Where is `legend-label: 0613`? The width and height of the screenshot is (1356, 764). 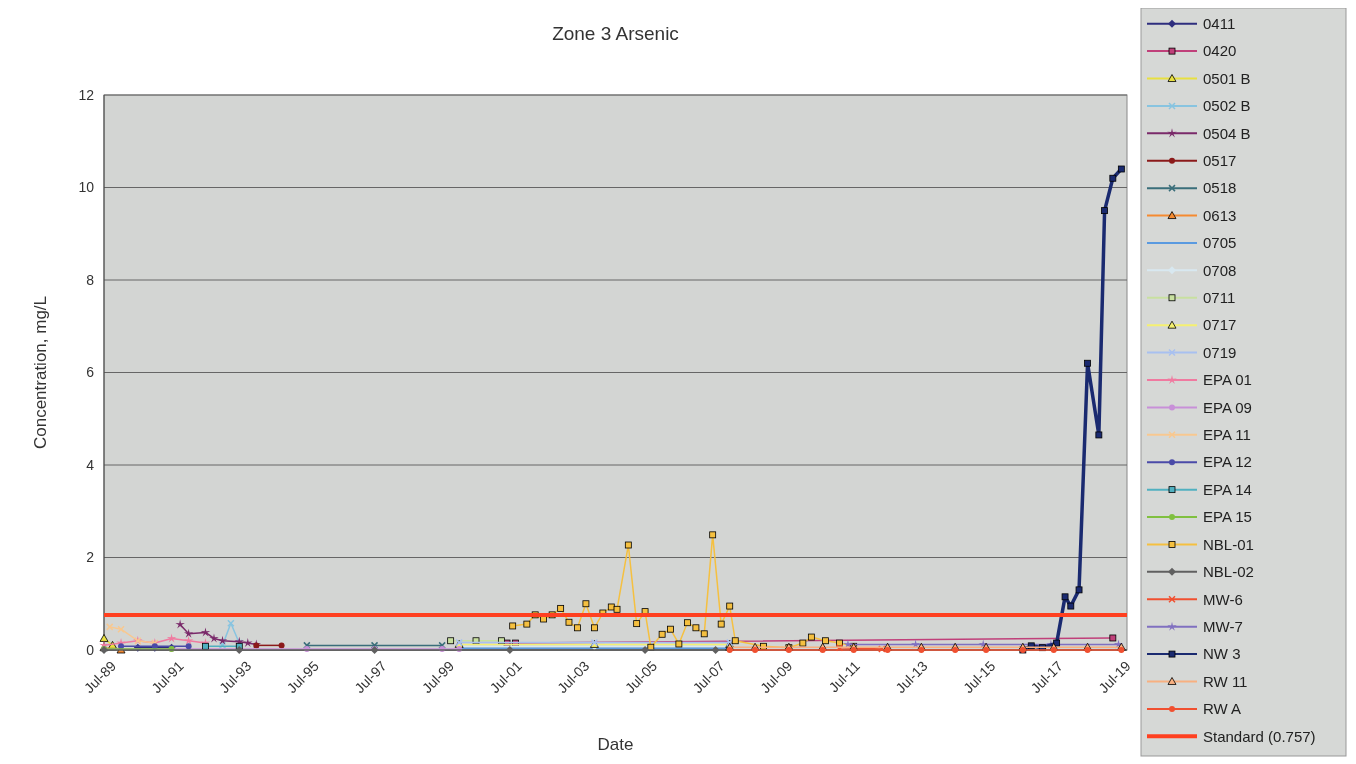
legend-label: 0613 is located at coordinates (1220, 215).